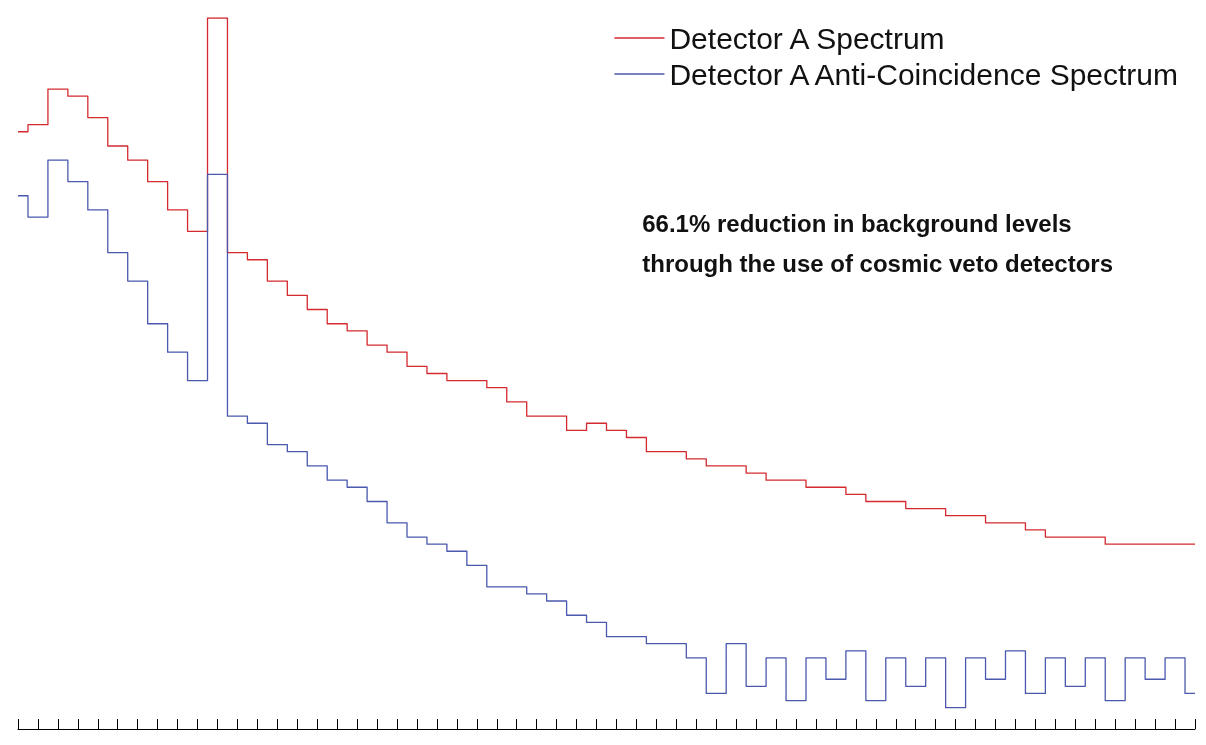 The height and width of the screenshot is (745, 1206). Describe the element at coordinates (924, 74) in the screenshot. I see `legend-label: Detector A Anti-Coincidence Spectrum` at that location.